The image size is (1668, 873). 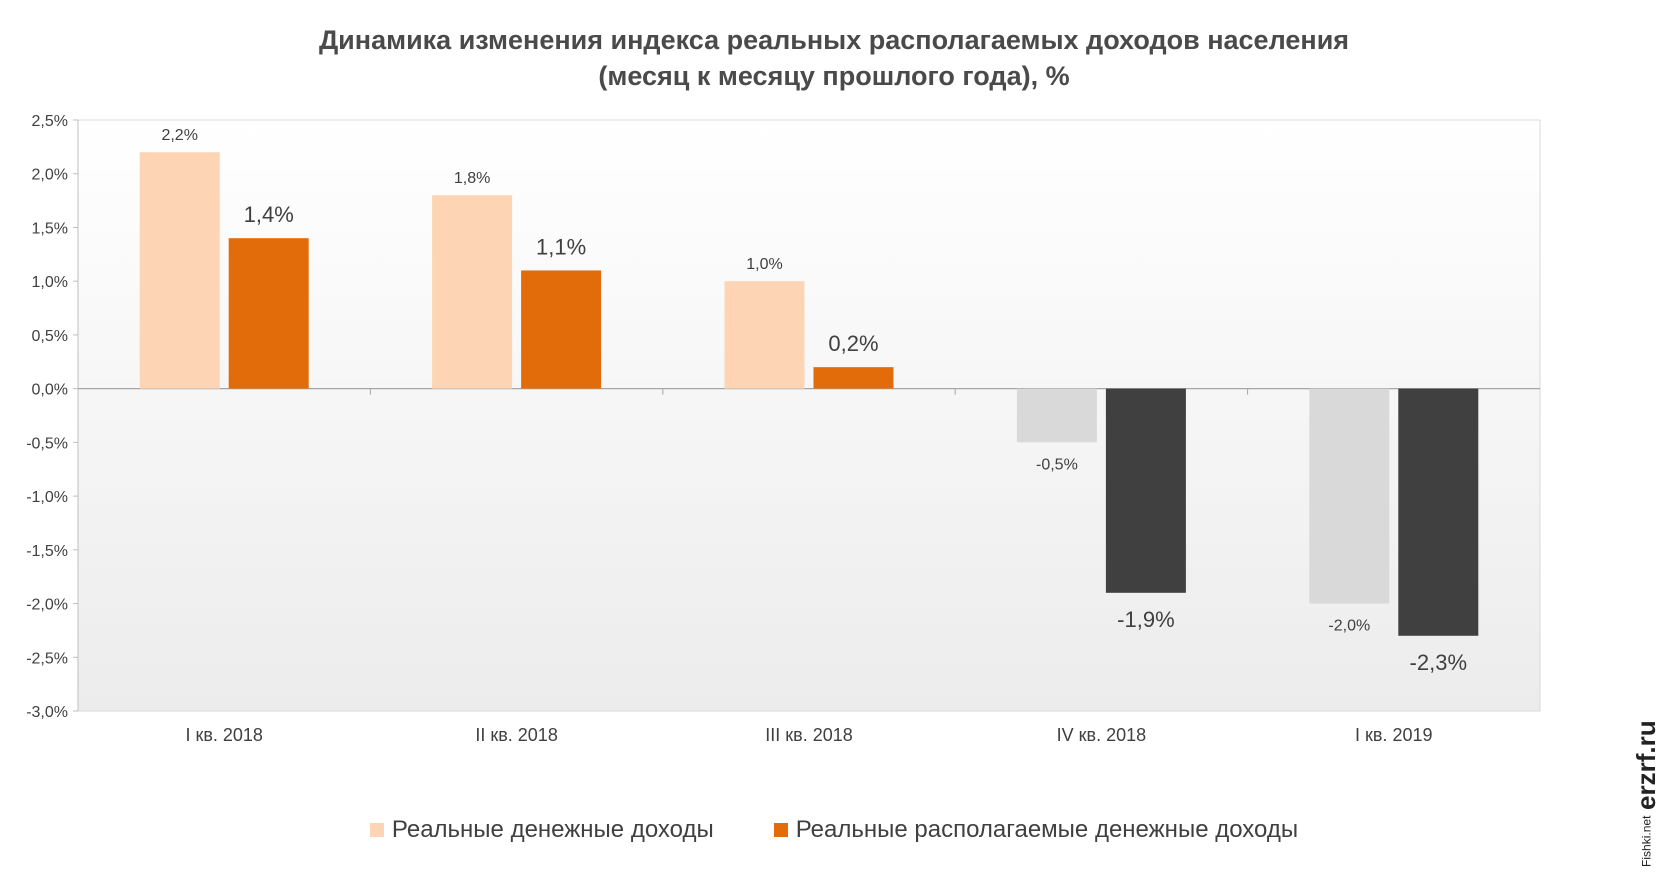 What do you see at coordinates (47, 605) in the screenshot?
I see `y-tick-label: -2,0%` at bounding box center [47, 605].